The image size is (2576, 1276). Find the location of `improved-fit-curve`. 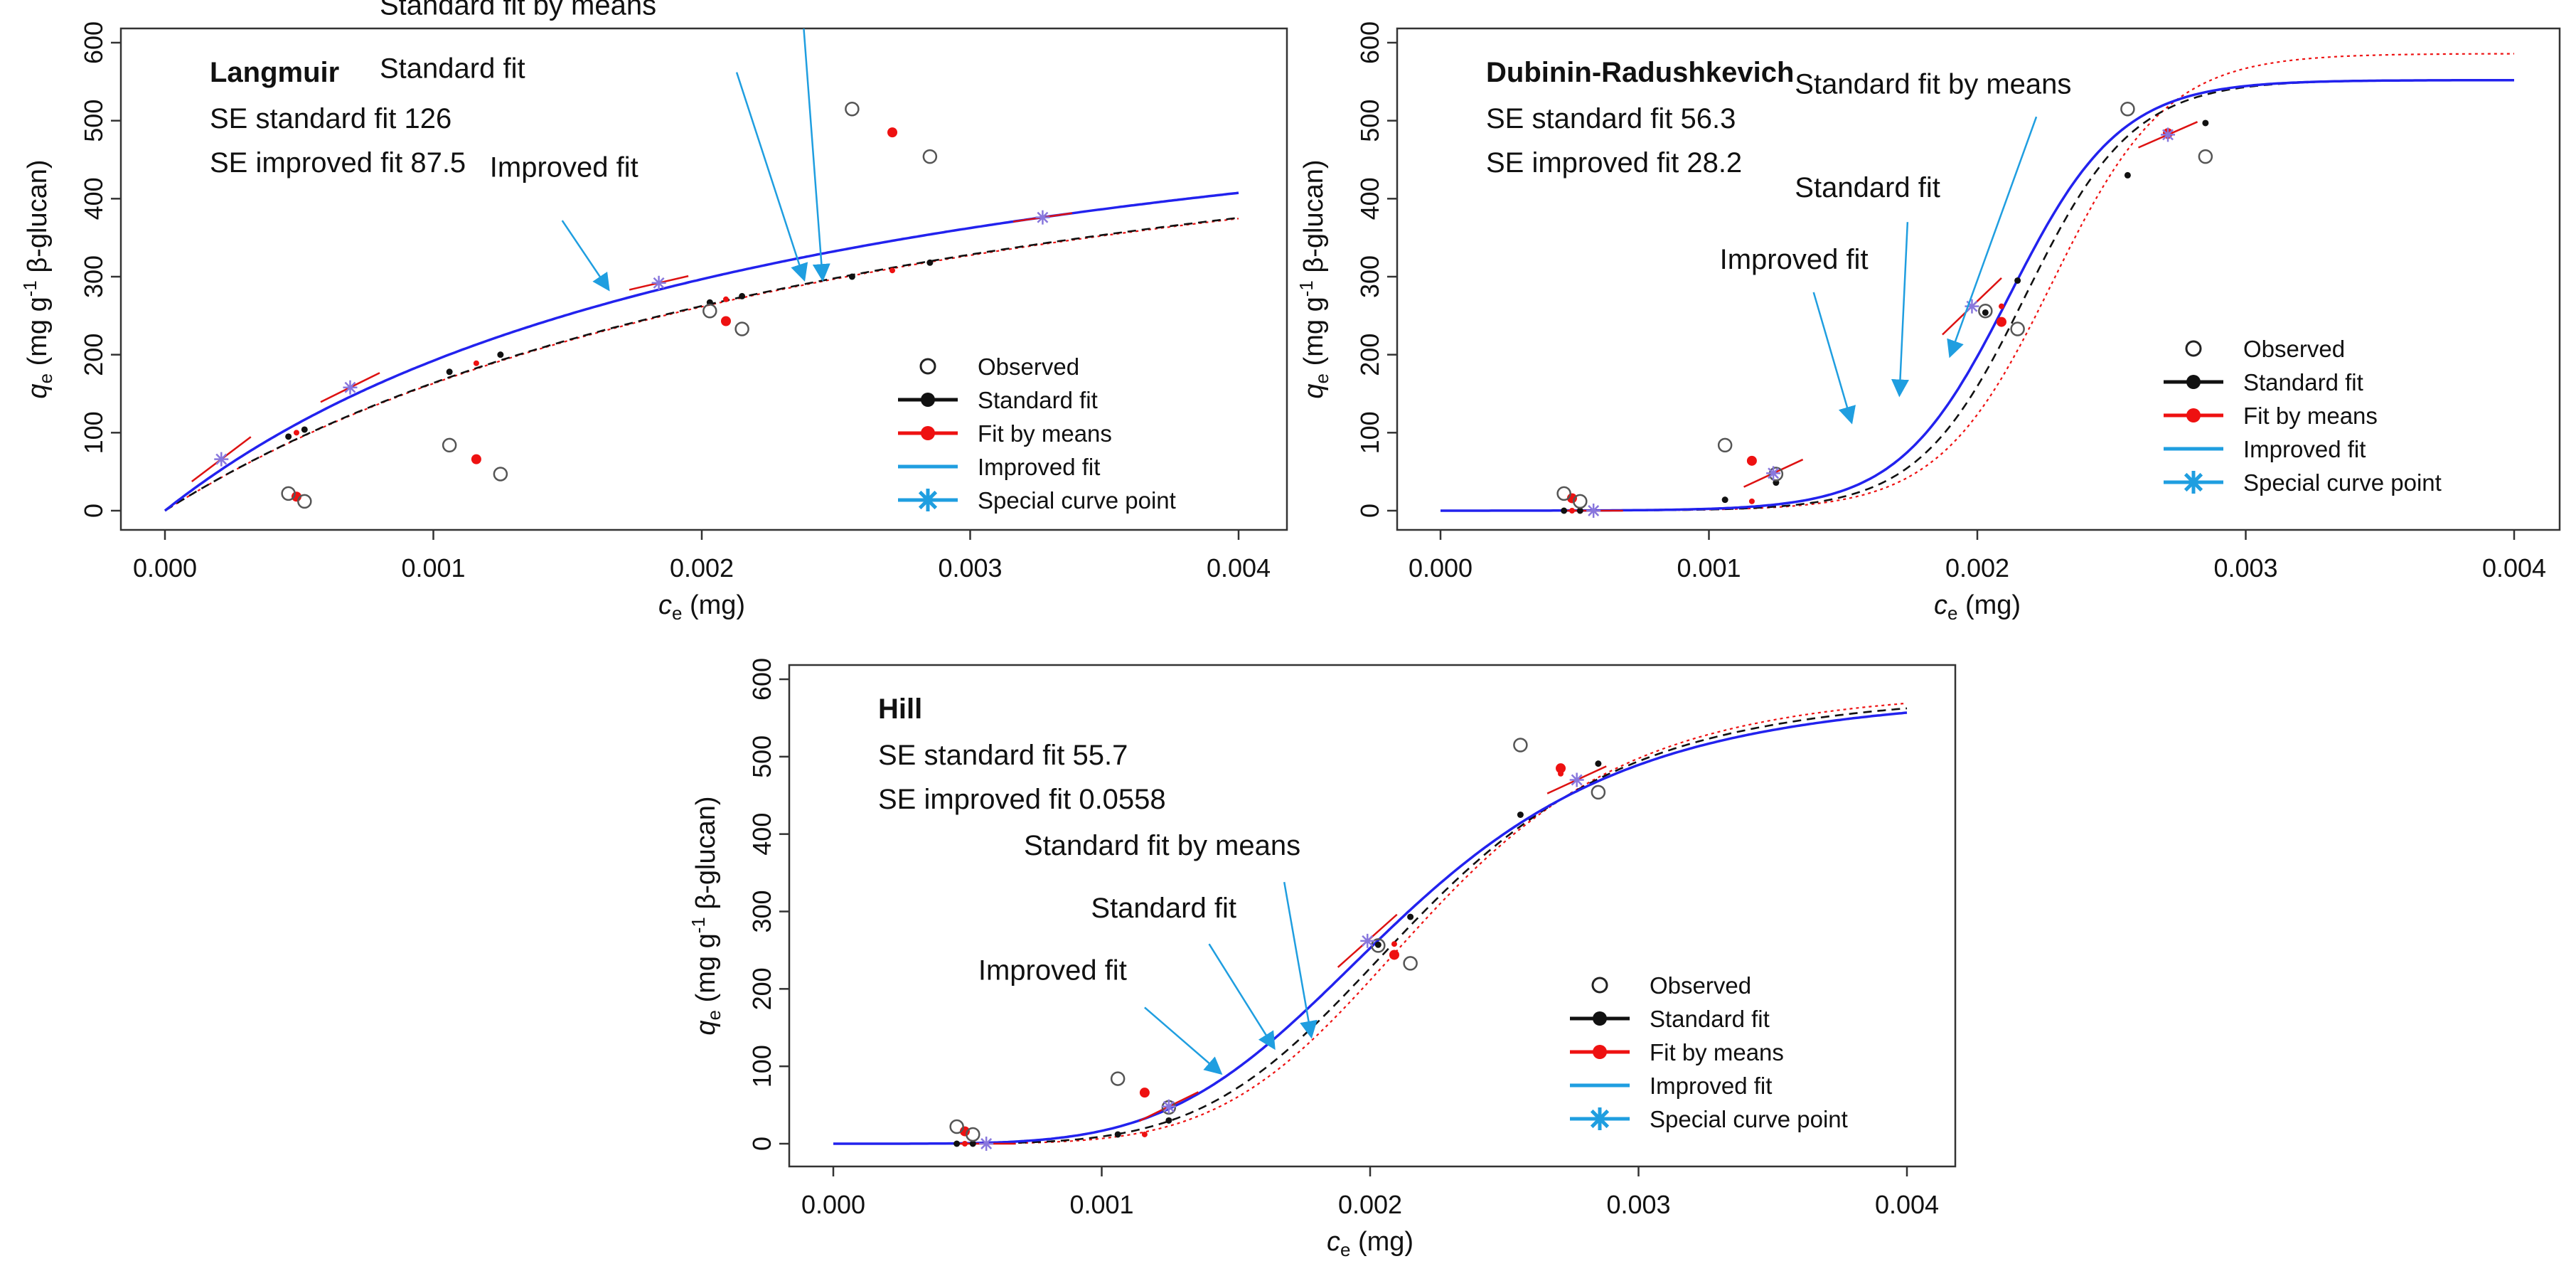

improved-fit-curve is located at coordinates (1371, 928).